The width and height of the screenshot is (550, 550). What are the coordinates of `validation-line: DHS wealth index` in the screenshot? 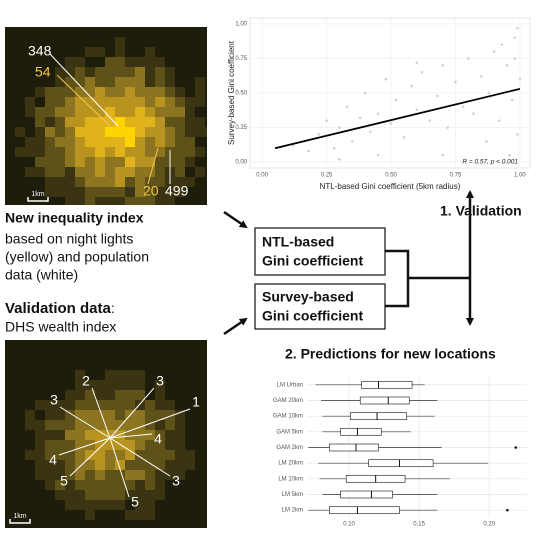 It's located at (60, 327).